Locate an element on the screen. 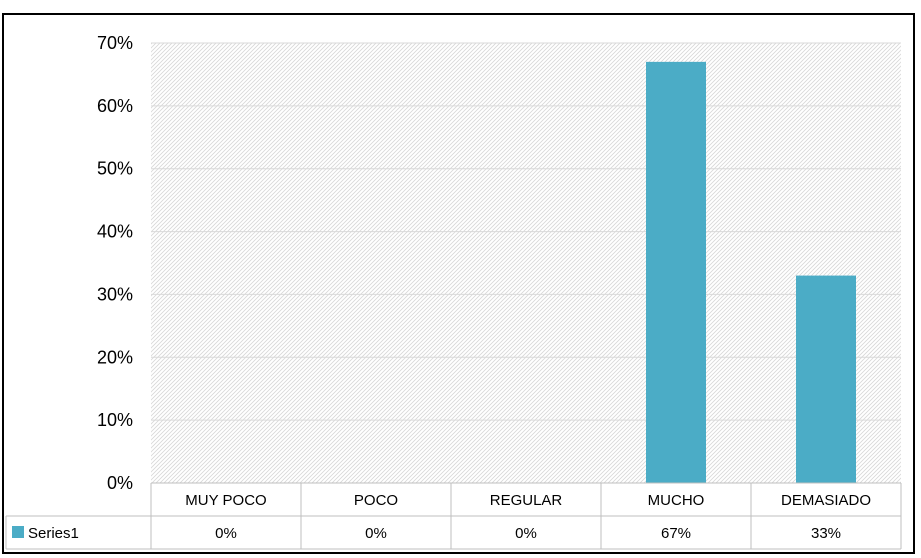  category-label: MUCHO is located at coordinates (676, 500).